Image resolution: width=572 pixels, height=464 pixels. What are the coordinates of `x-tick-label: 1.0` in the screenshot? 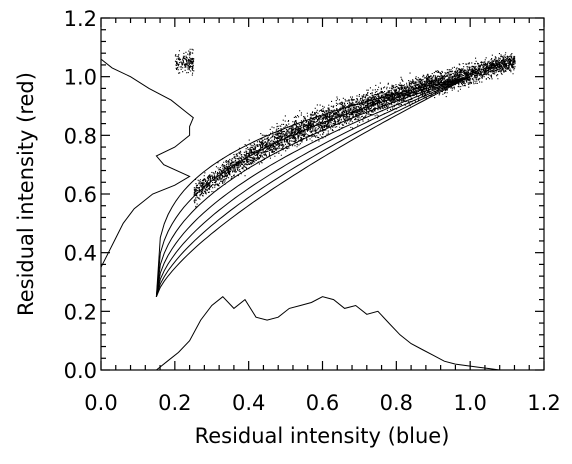 It's located at (469, 403).